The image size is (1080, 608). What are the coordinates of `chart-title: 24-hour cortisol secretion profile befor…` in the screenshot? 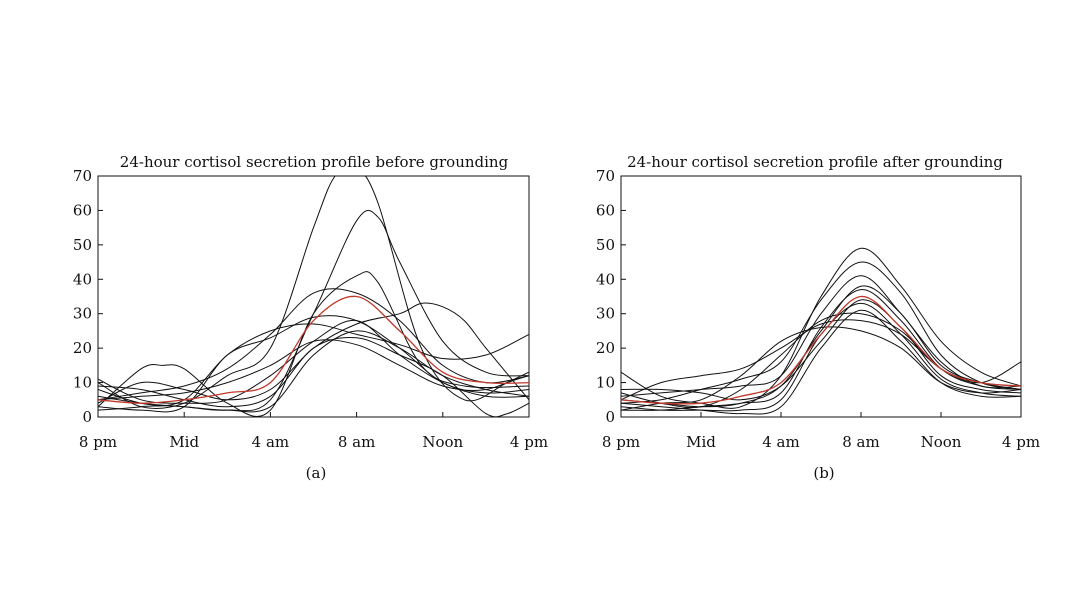 It's located at (314, 162).